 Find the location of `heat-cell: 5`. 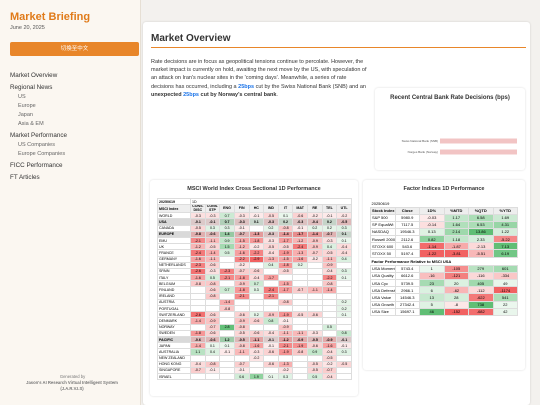

heat-cell: 5 is located at coordinates (432, 304).